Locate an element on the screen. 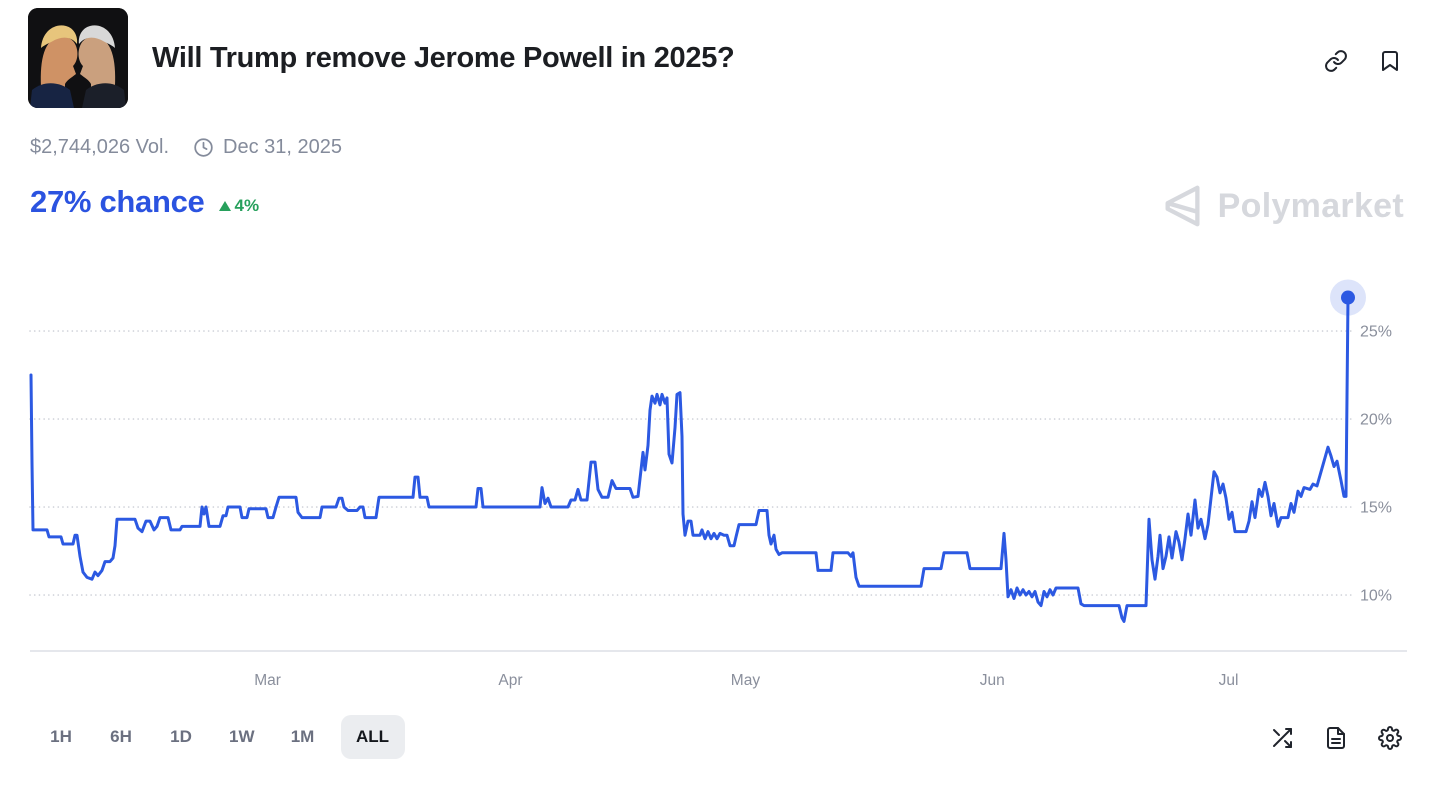 This screenshot has height=791, width=1439. timeframe-1w-button: 1W is located at coordinates (242, 737).